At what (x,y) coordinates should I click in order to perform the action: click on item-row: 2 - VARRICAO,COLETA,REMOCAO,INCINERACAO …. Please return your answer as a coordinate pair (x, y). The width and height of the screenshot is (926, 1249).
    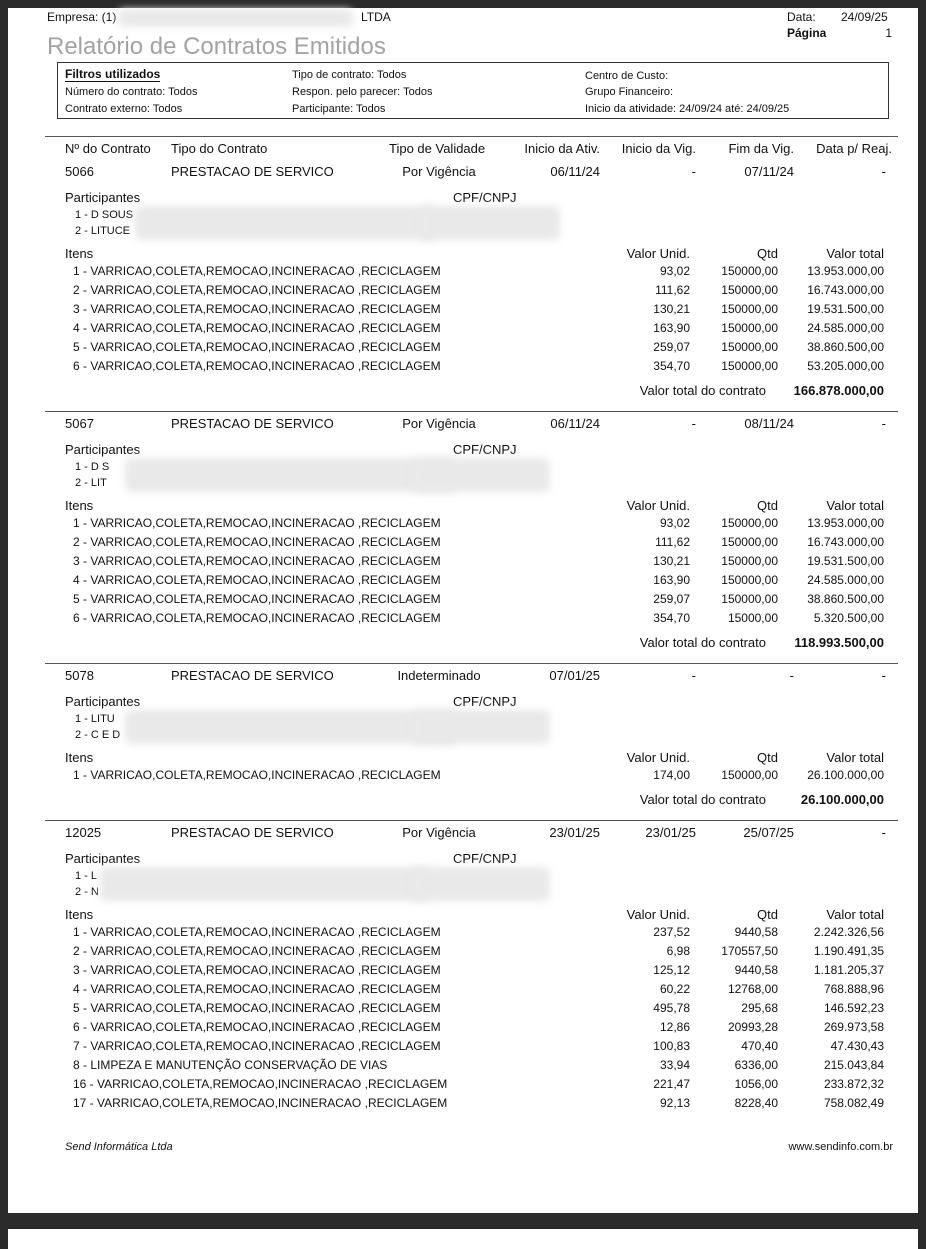
    Looking at the image, I should click on (463, 951).